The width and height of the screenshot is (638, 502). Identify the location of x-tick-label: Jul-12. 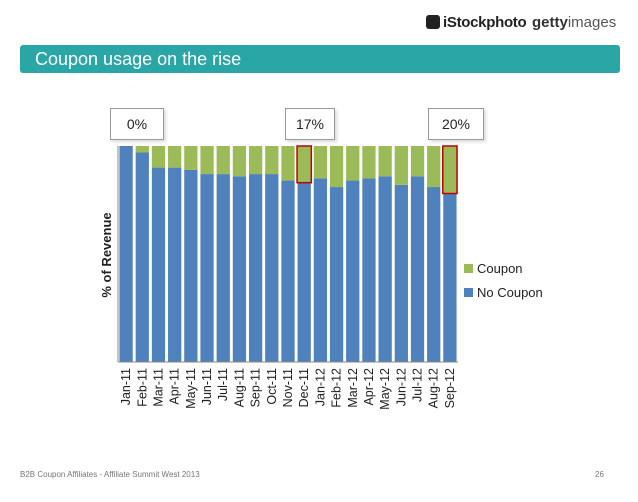
(418, 385).